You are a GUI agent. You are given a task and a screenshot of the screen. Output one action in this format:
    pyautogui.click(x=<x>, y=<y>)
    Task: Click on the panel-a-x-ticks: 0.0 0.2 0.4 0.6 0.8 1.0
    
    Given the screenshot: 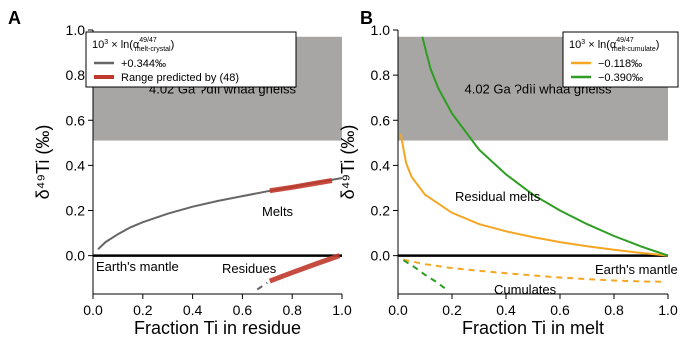 What is the action you would take?
    pyautogui.click(x=217, y=306)
    